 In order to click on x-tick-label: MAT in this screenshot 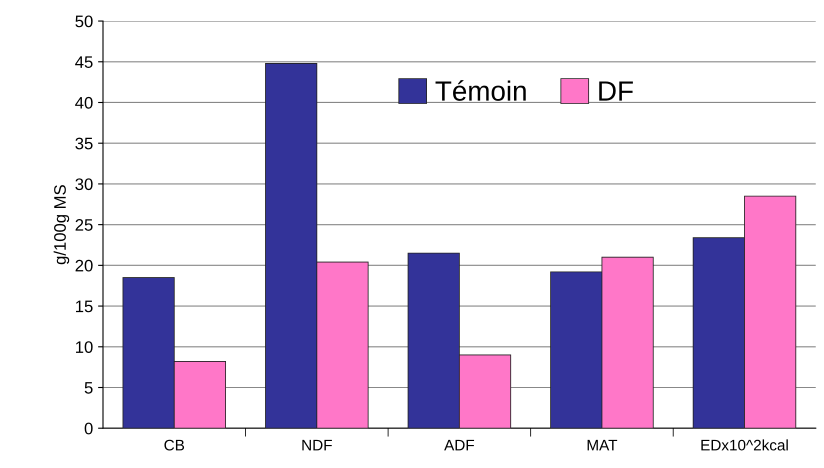, I will do `click(603, 445)`.